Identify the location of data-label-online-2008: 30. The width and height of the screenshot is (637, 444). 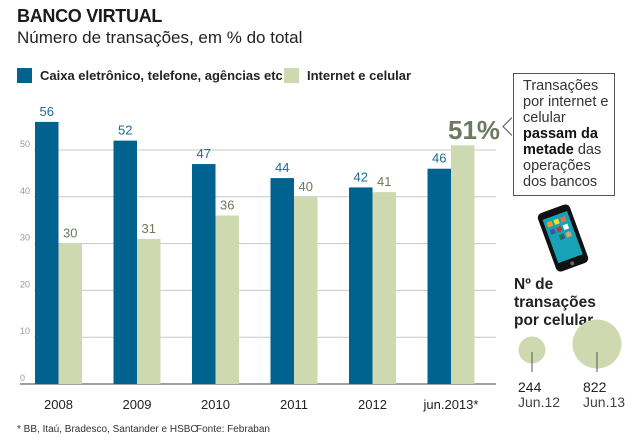
(70, 233).